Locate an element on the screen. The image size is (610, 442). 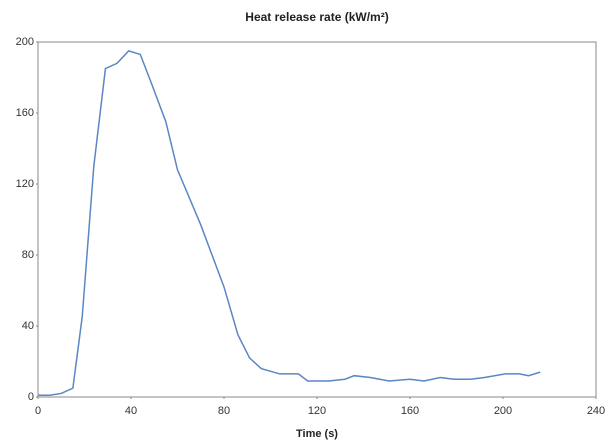
y-tick-label: 160 is located at coordinates (25, 113).